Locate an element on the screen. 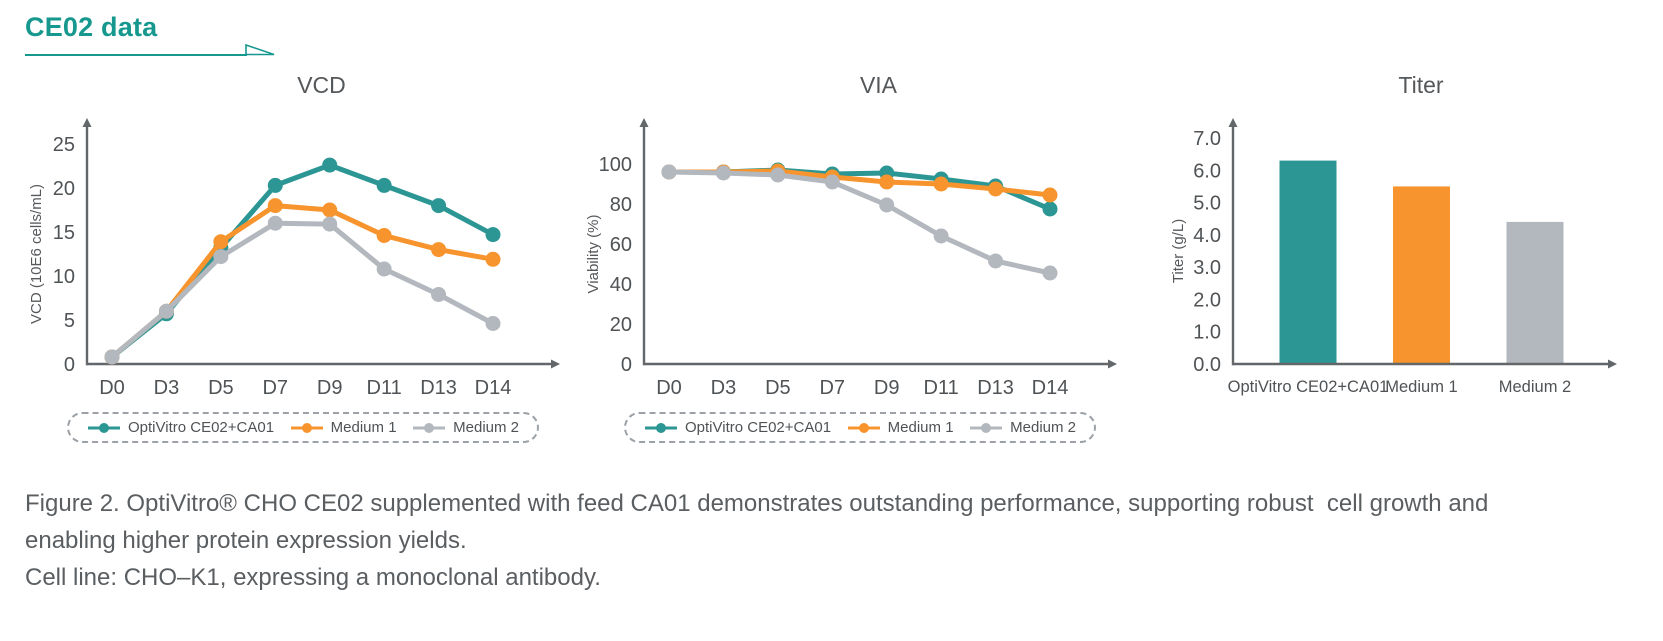 Image resolution: width=1663 pixels, height=641 pixels. y-tick-label: 4.0 is located at coordinates (1207, 236).